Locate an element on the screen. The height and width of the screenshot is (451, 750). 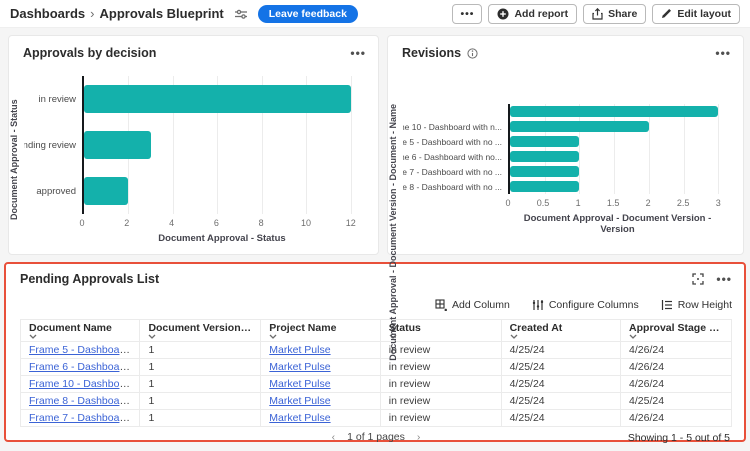
header-more-button: ••• is located at coordinates (467, 13).